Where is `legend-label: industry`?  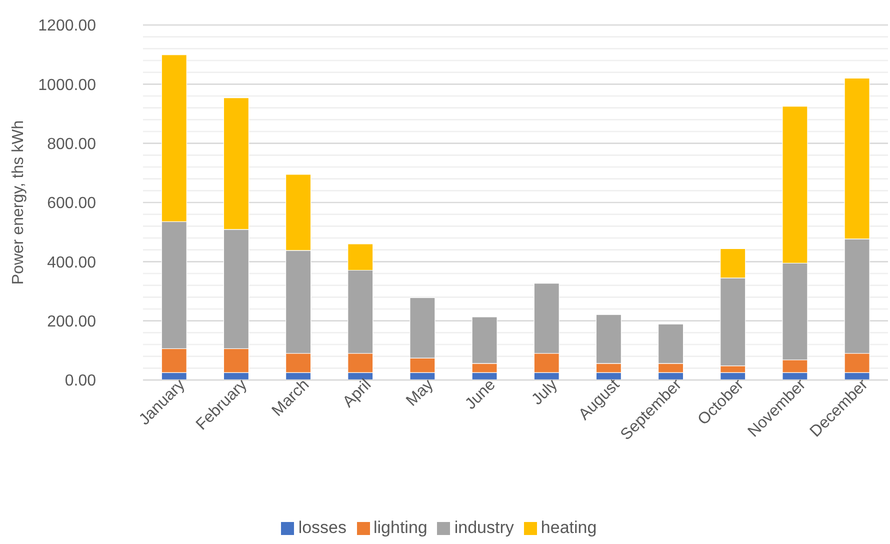 legend-label: industry is located at coordinates (484, 527).